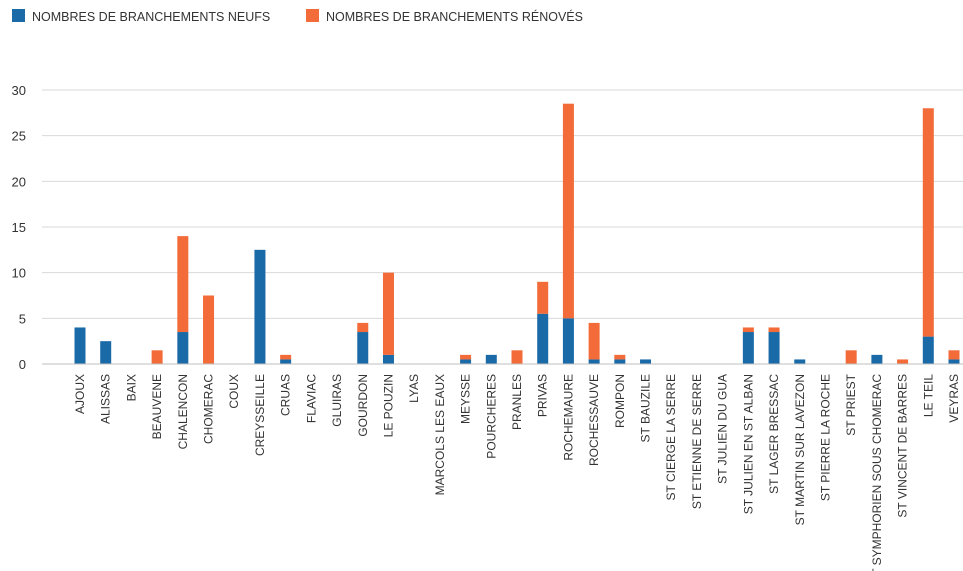  What do you see at coordinates (19, 90) in the screenshot?
I see `y-tick-label: 30` at bounding box center [19, 90].